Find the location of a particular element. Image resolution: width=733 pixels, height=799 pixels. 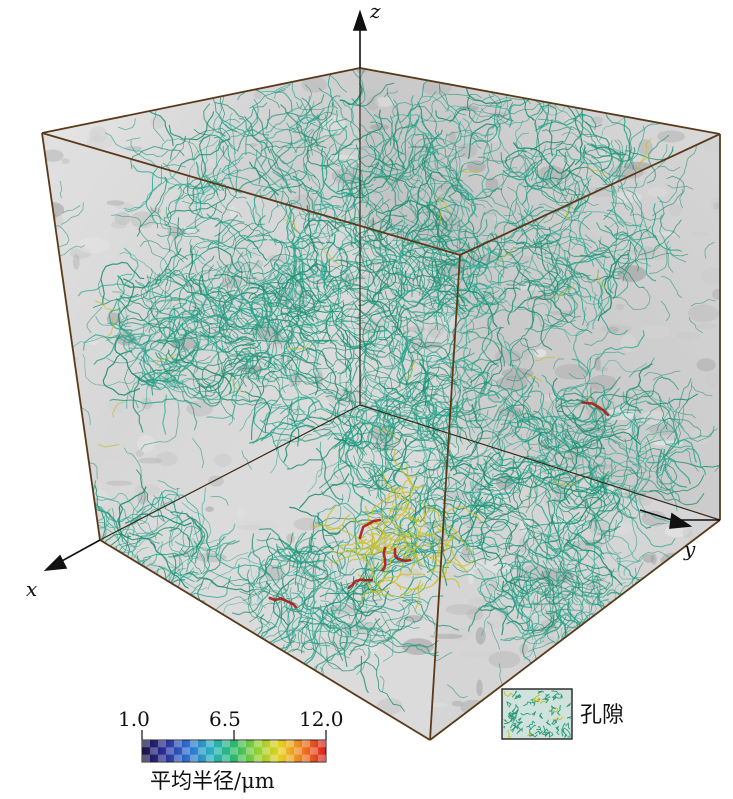

legend-label-pore: 孔隙 is located at coordinates (602, 715).